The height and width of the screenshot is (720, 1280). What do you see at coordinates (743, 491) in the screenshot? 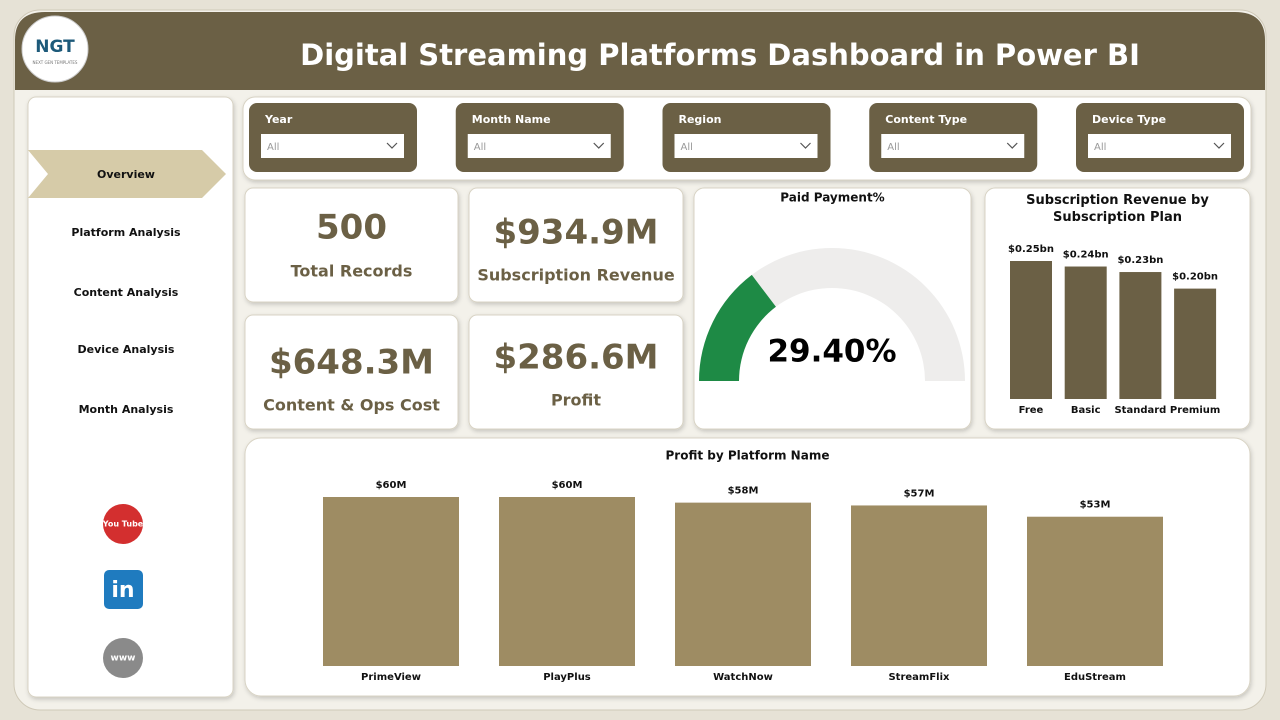
I see `bar-value-label: $58M` at bounding box center [743, 491].